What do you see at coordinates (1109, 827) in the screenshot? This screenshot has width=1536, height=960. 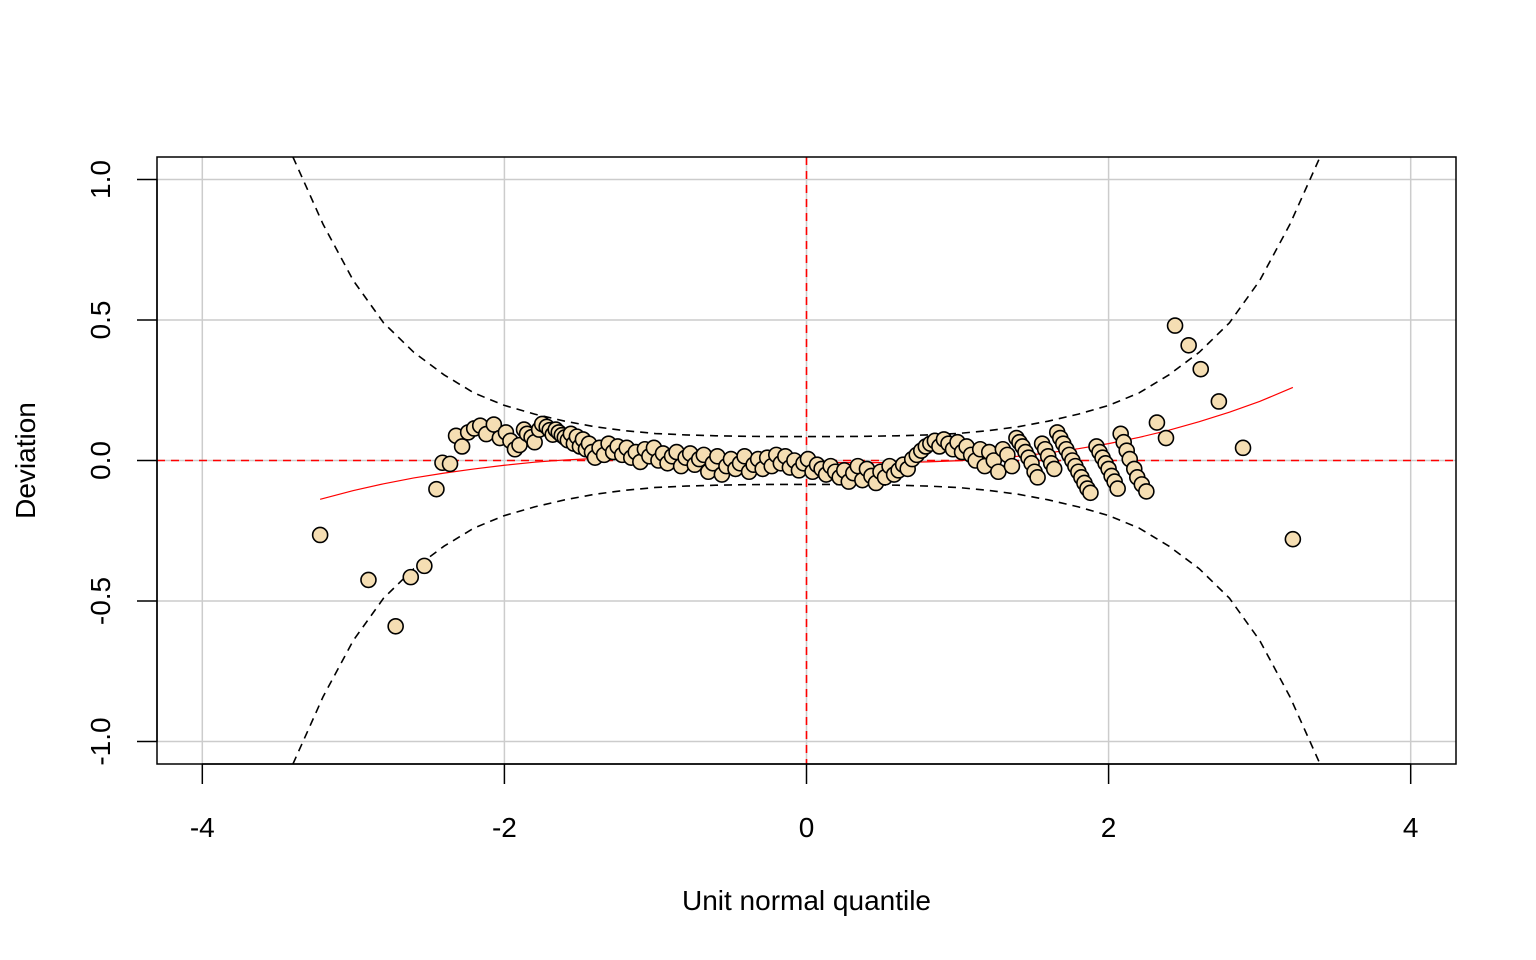 I see `x-tick-label: 2` at bounding box center [1109, 827].